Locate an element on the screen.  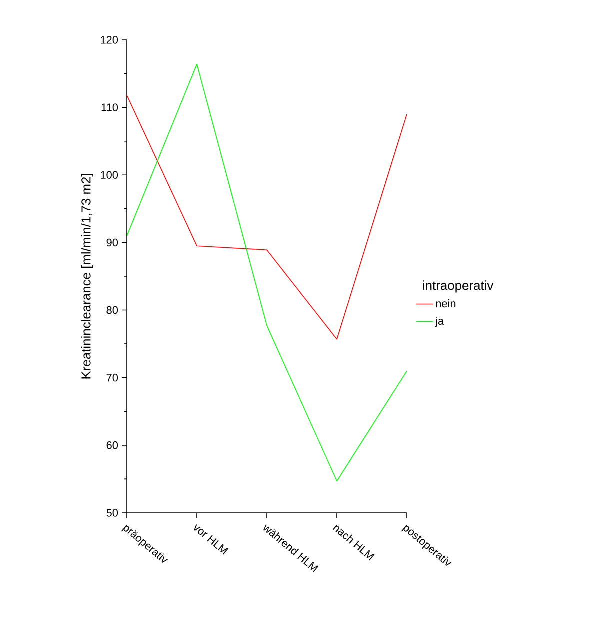
y-tick-label: 110 is located at coordinates (110, 108).